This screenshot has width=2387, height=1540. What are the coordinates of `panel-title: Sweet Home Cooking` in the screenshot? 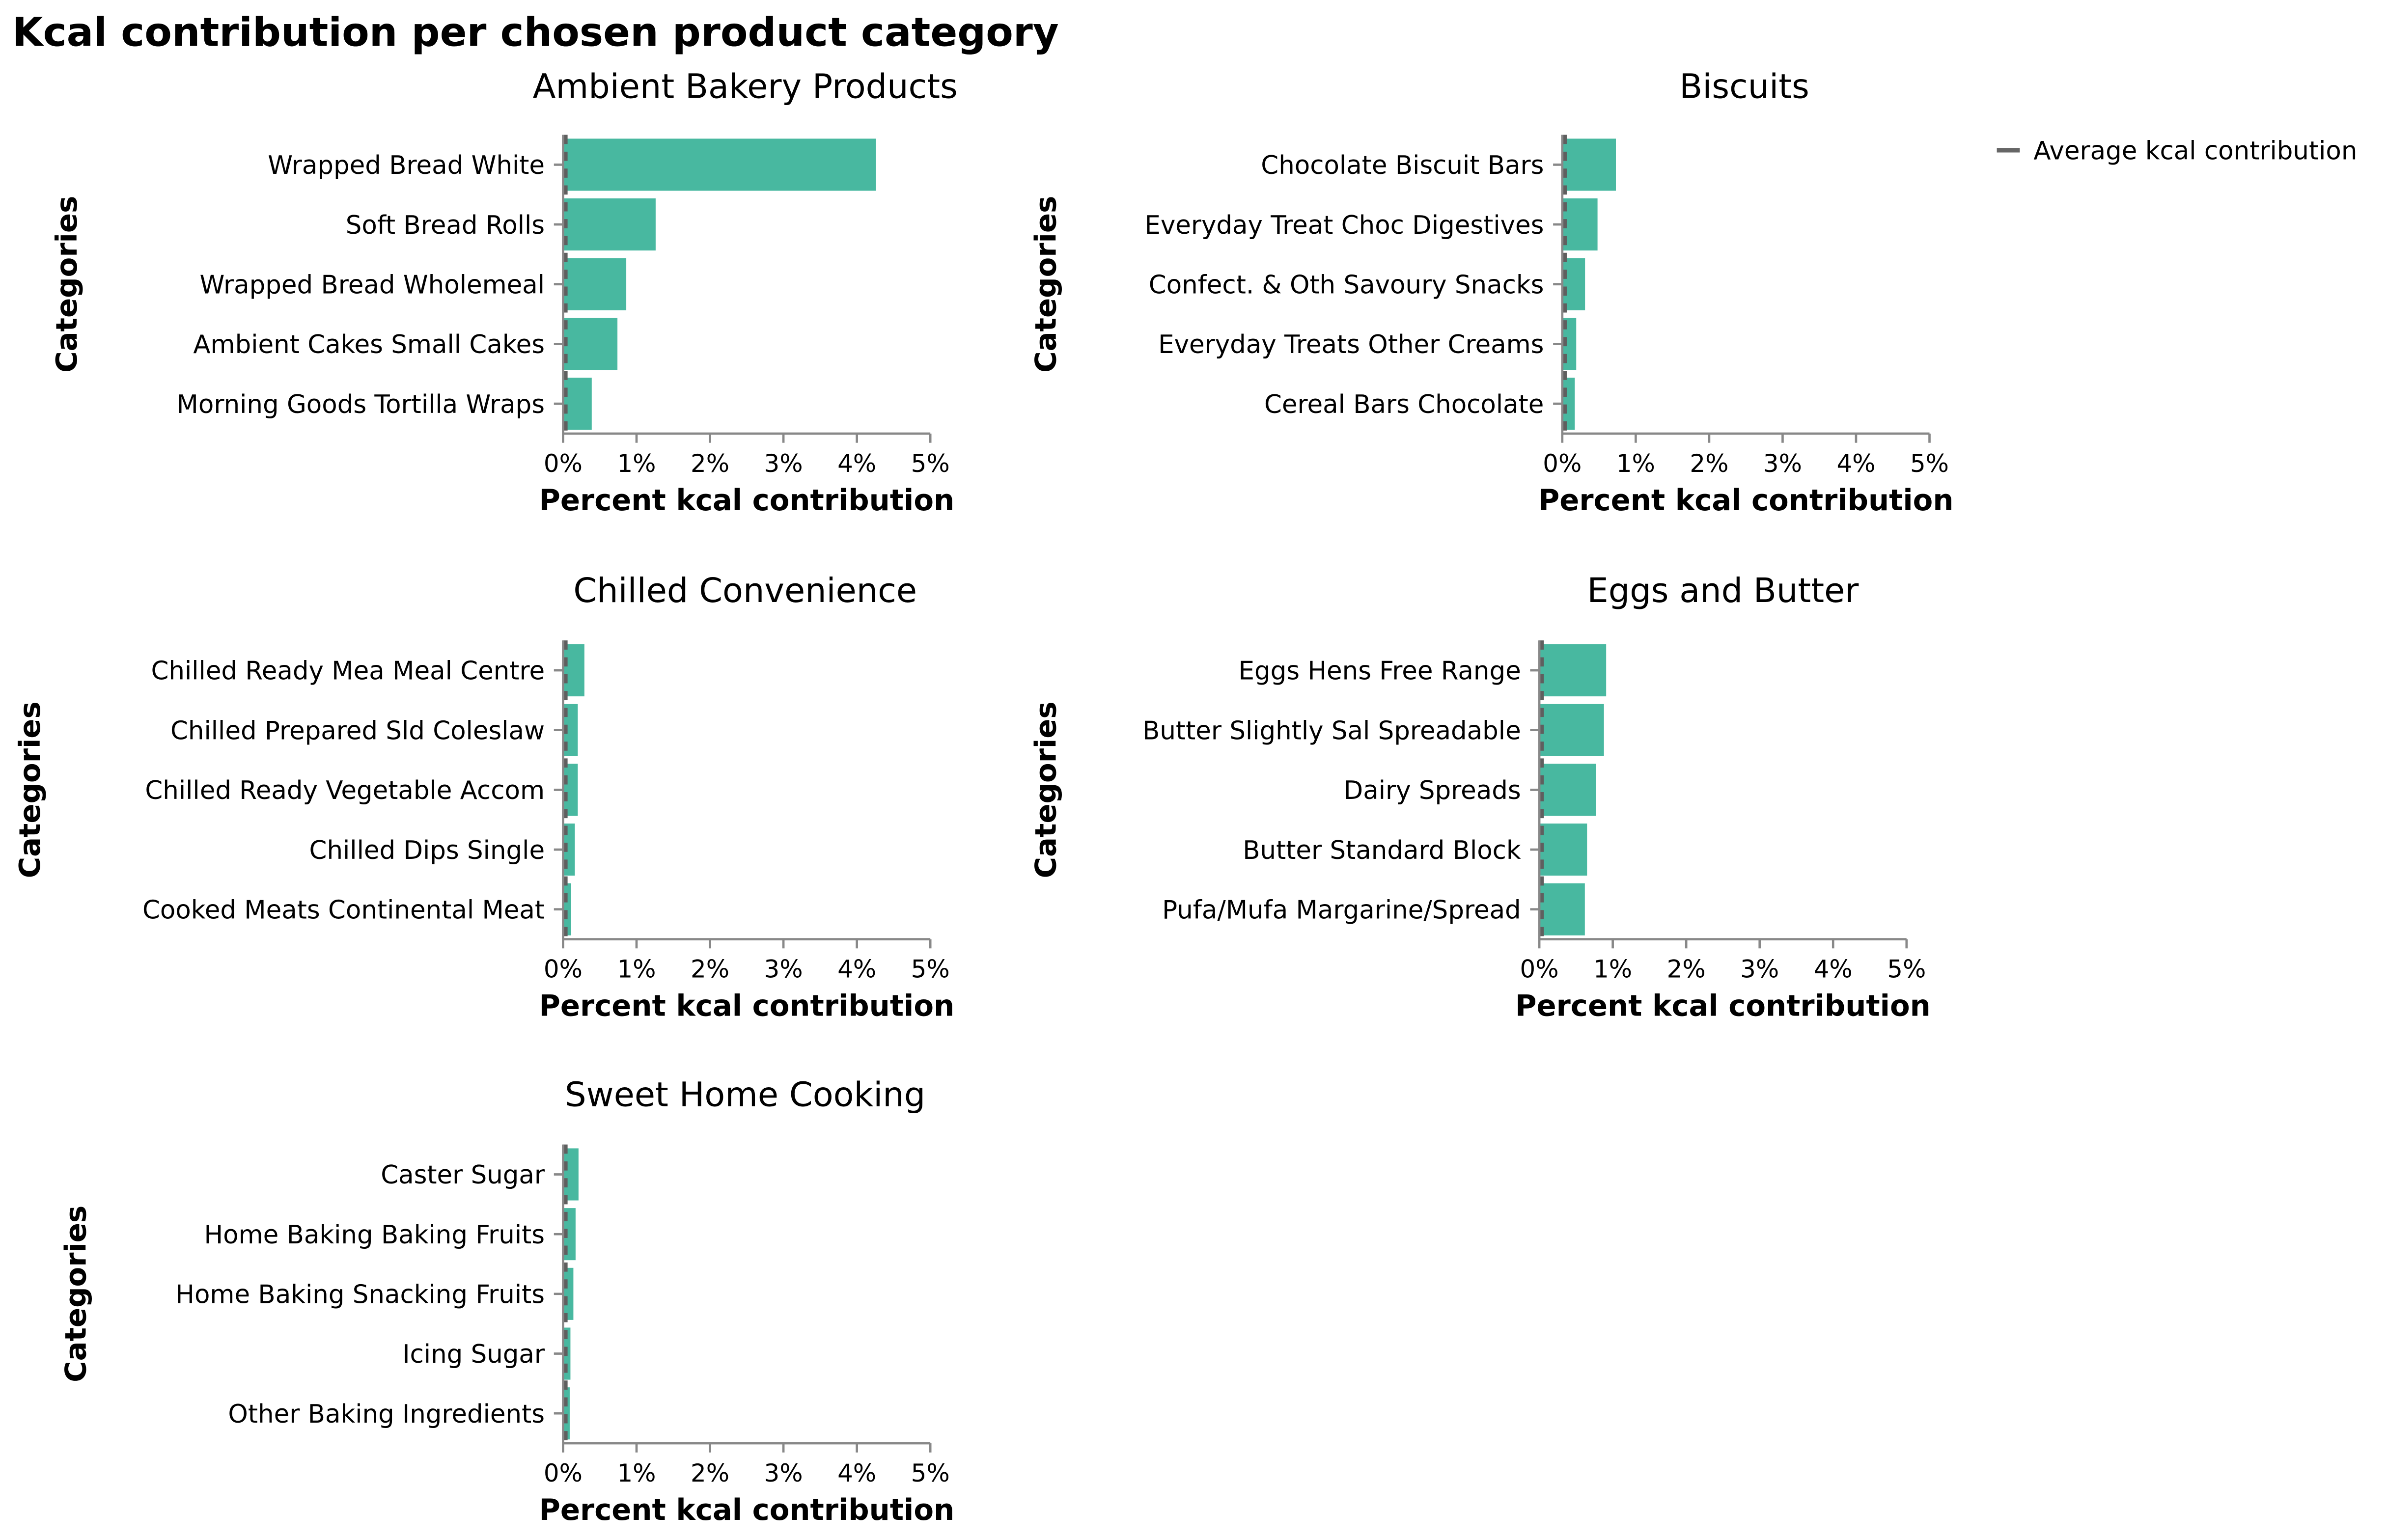 It's located at (745, 1095).